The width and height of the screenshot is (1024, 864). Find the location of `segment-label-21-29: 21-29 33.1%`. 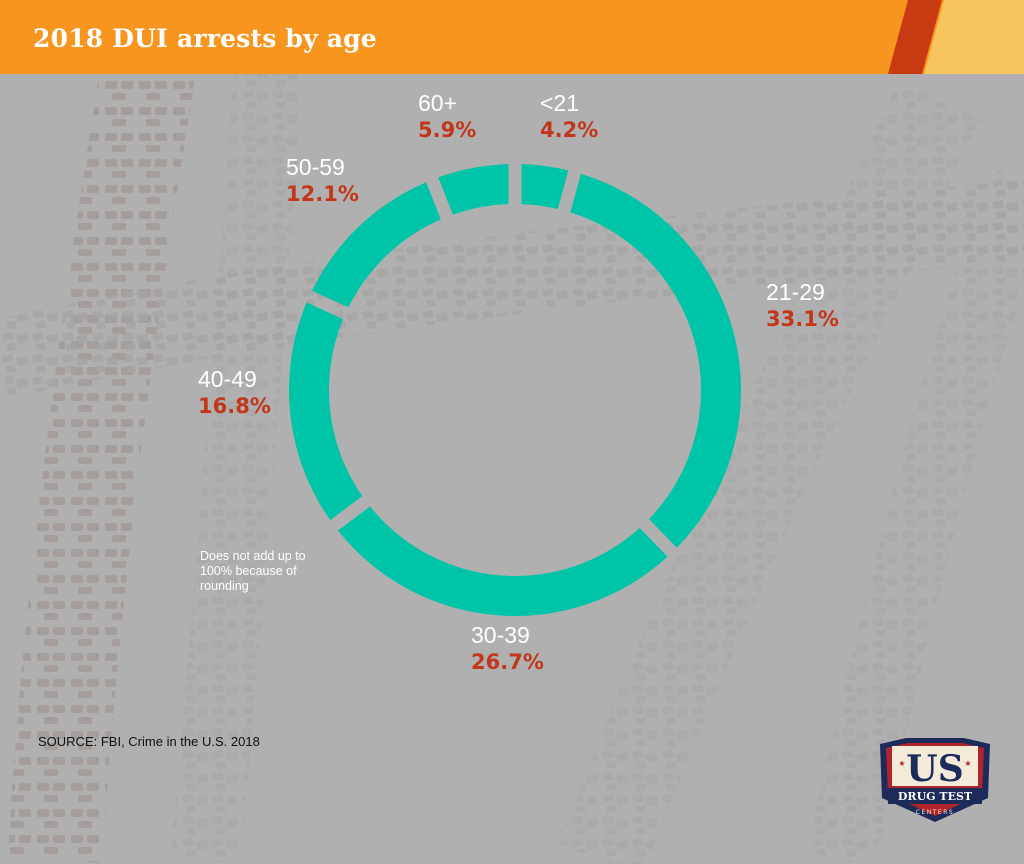

segment-label-21-29: 21-29 33.1% is located at coordinates (802, 305).